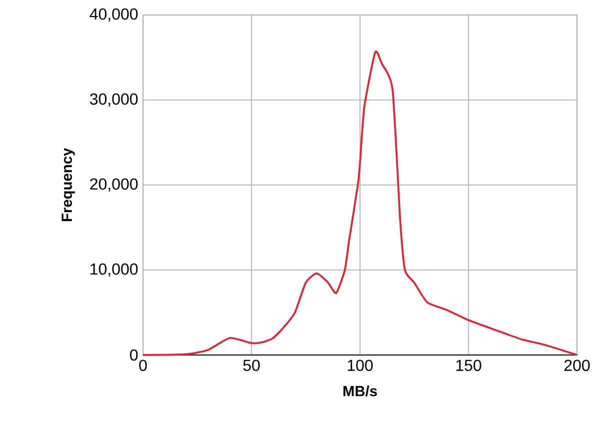 This screenshot has height=427, width=598. Describe the element at coordinates (114, 15) in the screenshot. I see `y-tick-label: 40,000` at that location.